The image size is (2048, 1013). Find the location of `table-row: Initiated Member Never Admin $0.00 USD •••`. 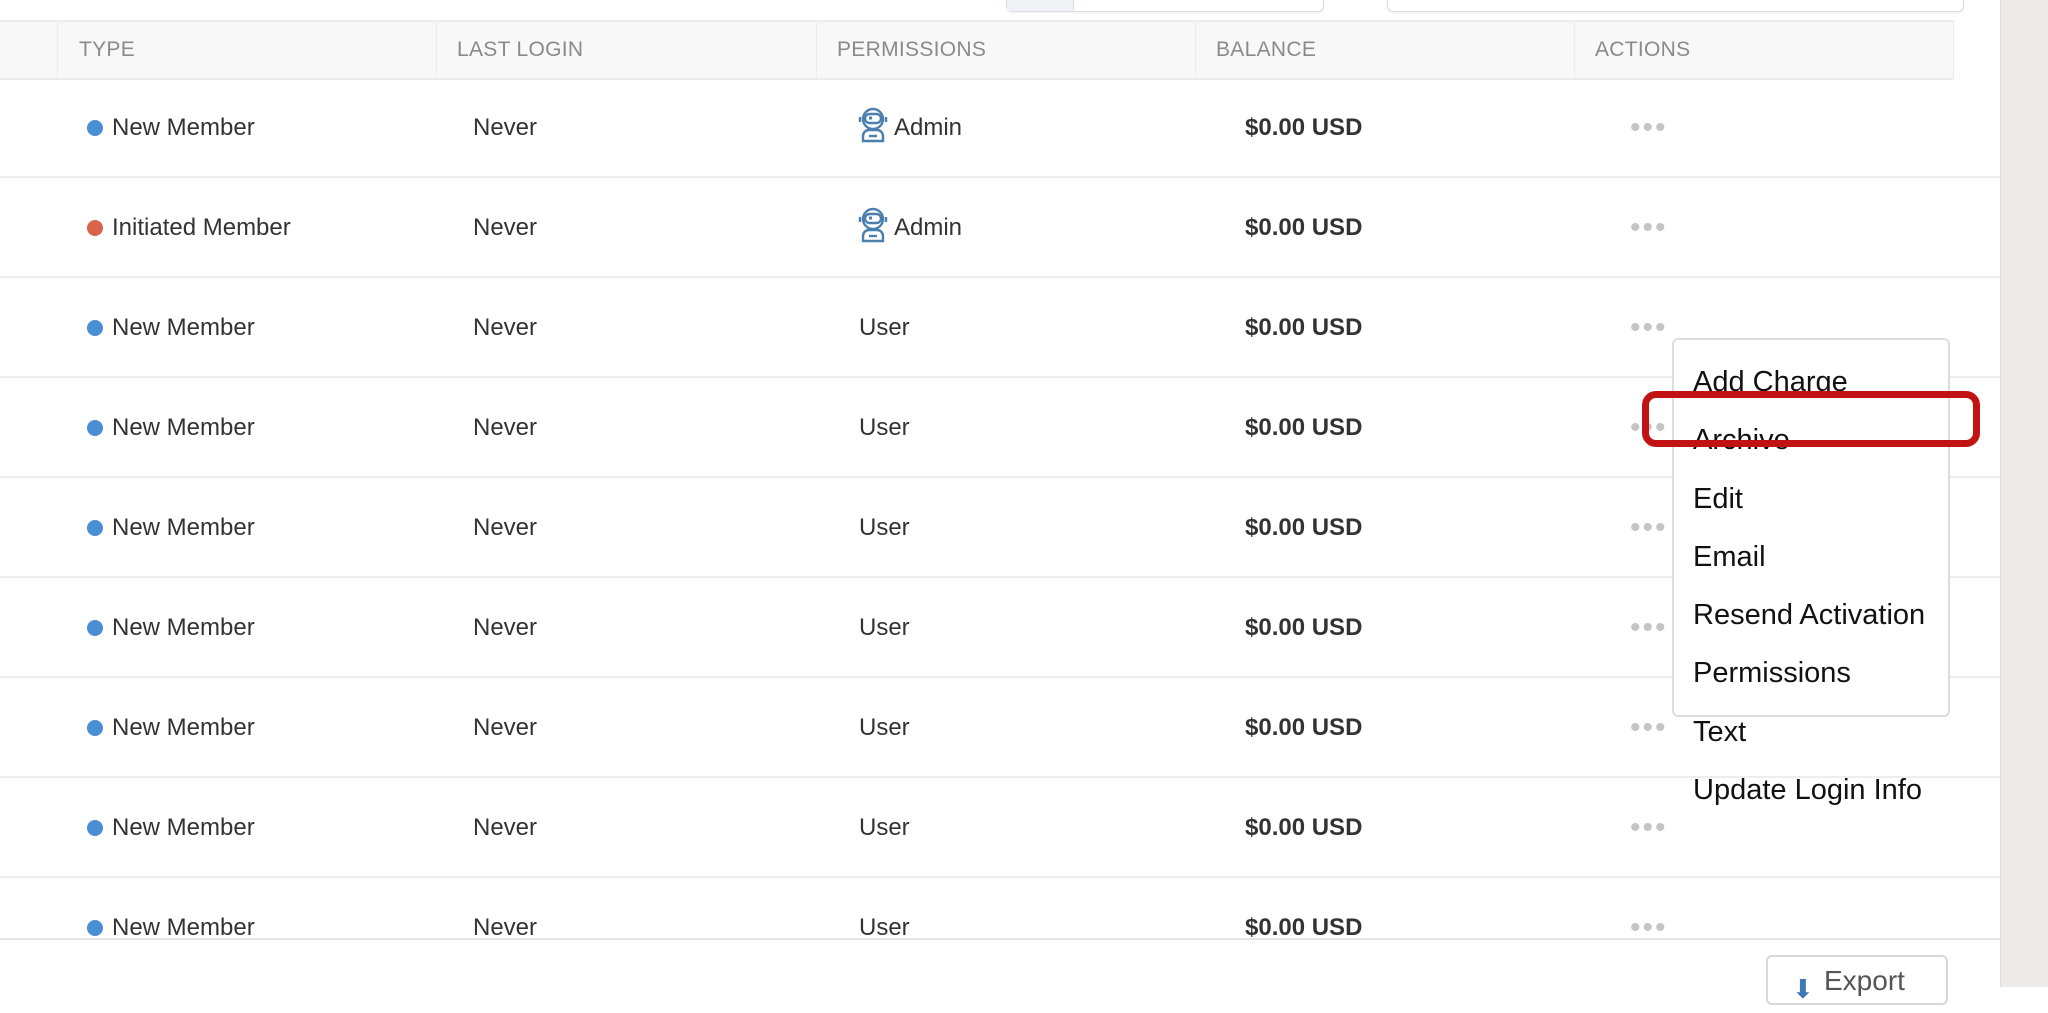

table-row: Initiated Member Never Admin $0.00 USD ••• is located at coordinates (1000, 228).